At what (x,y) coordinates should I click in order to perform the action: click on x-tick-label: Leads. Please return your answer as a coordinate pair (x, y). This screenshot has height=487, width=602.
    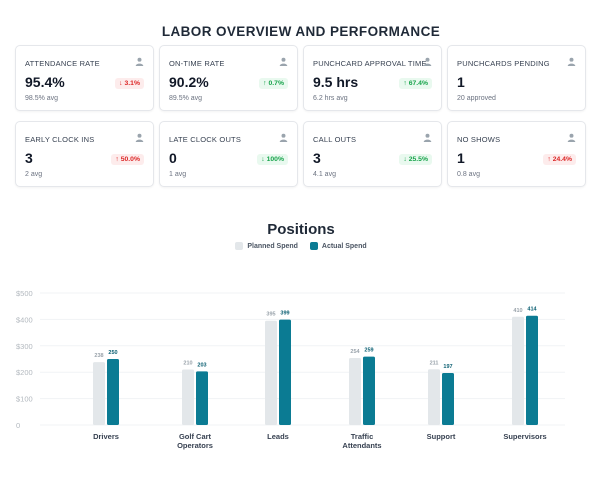
    Looking at the image, I should click on (278, 436).